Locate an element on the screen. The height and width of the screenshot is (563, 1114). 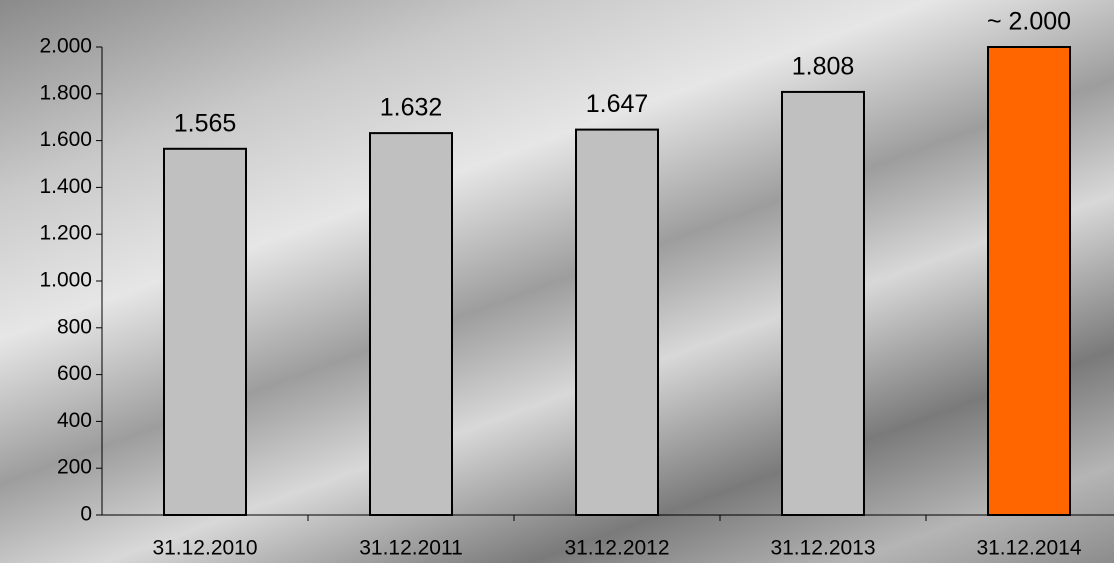
value-label: 1.808 is located at coordinates (823, 67).